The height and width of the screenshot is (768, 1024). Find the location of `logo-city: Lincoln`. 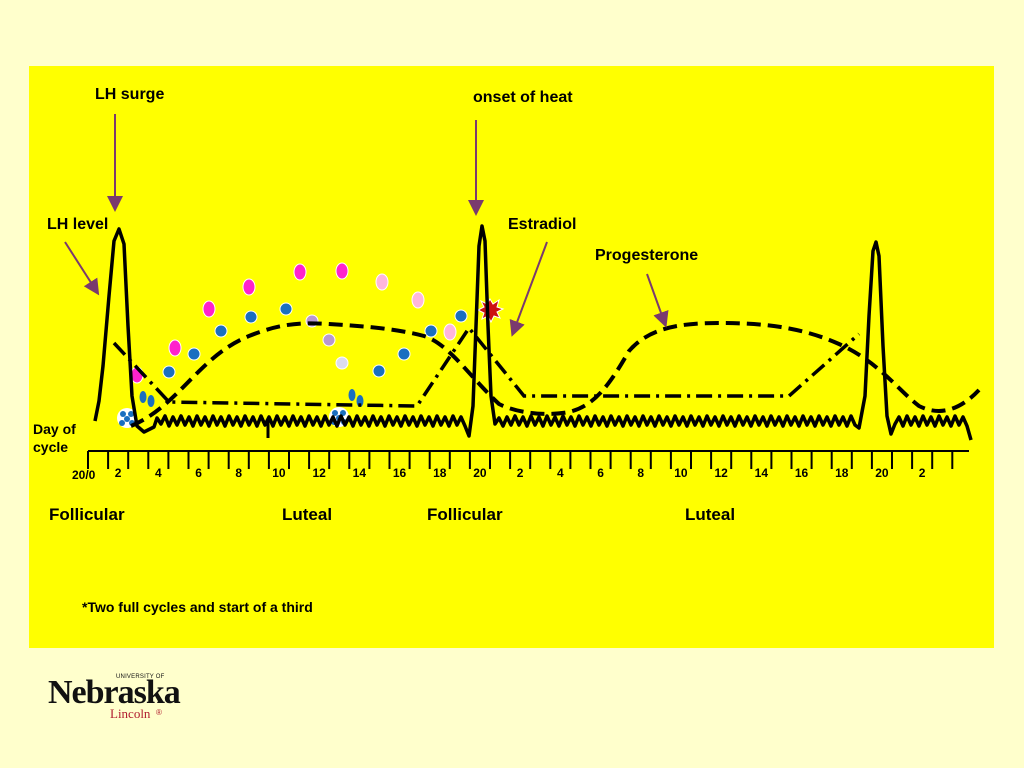

logo-city: Lincoln is located at coordinates (130, 713).